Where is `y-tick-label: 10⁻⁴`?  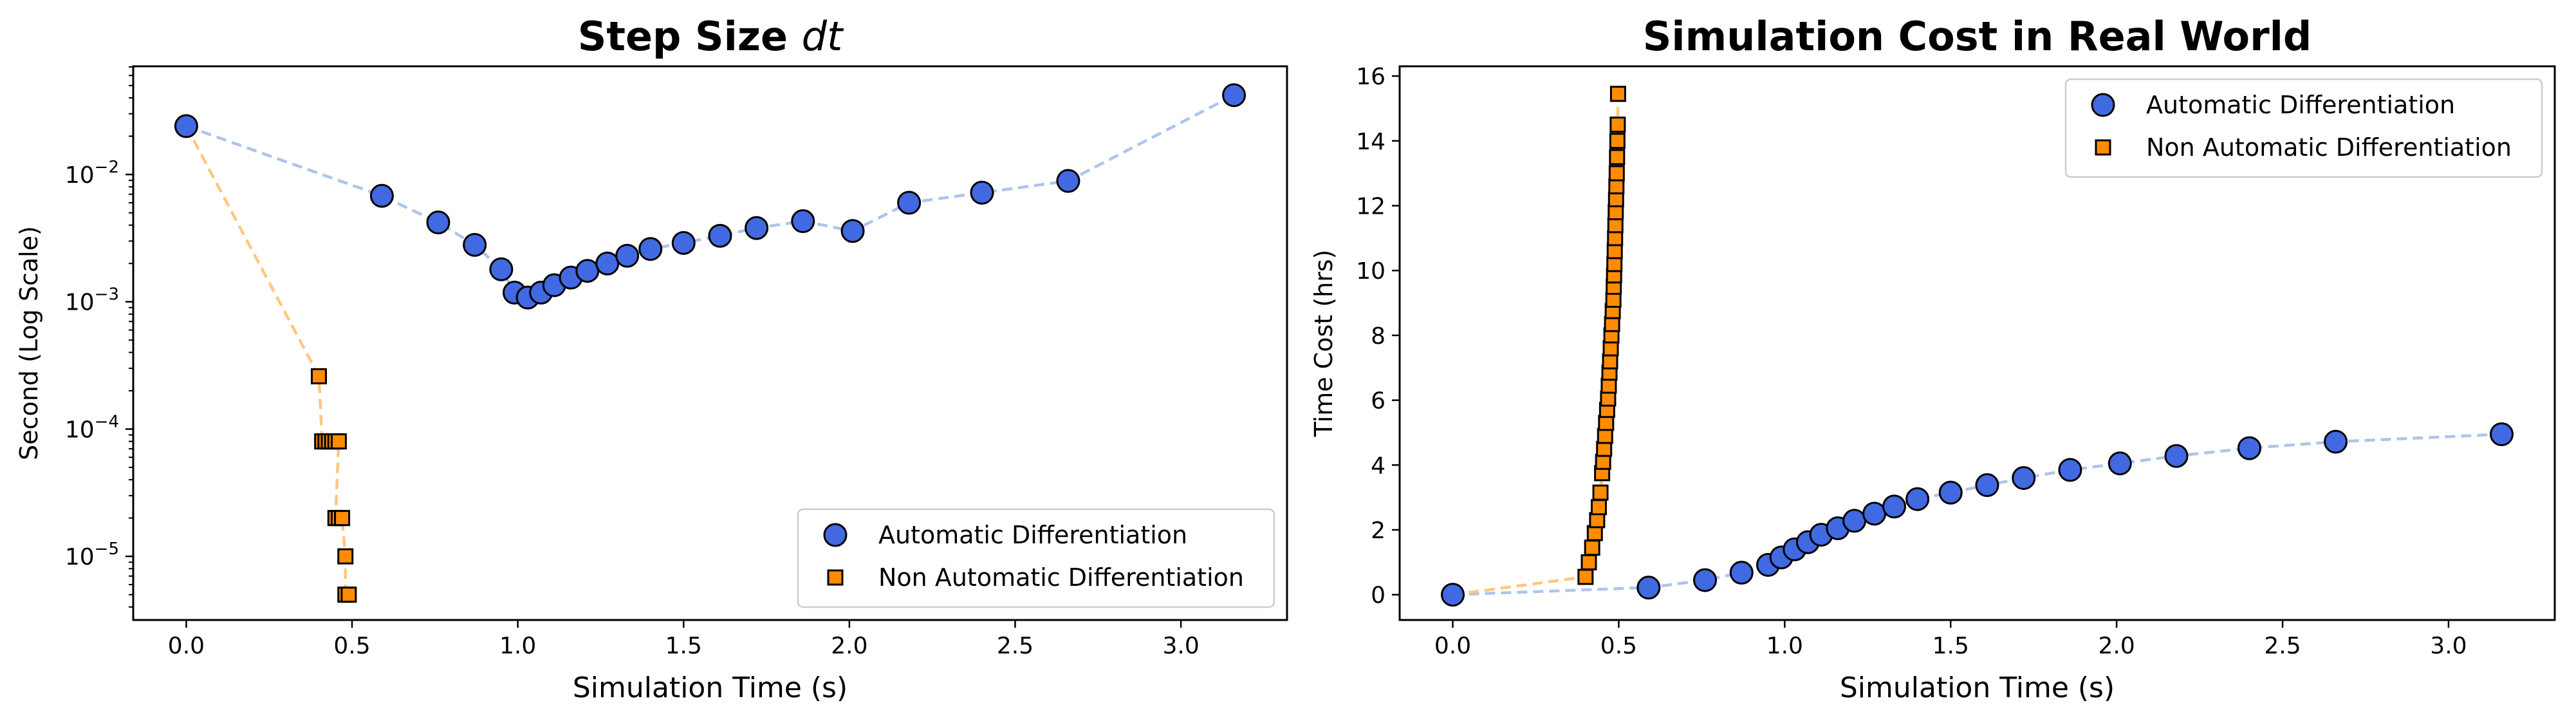
y-tick-label: 10⁻⁴ is located at coordinates (92, 427).